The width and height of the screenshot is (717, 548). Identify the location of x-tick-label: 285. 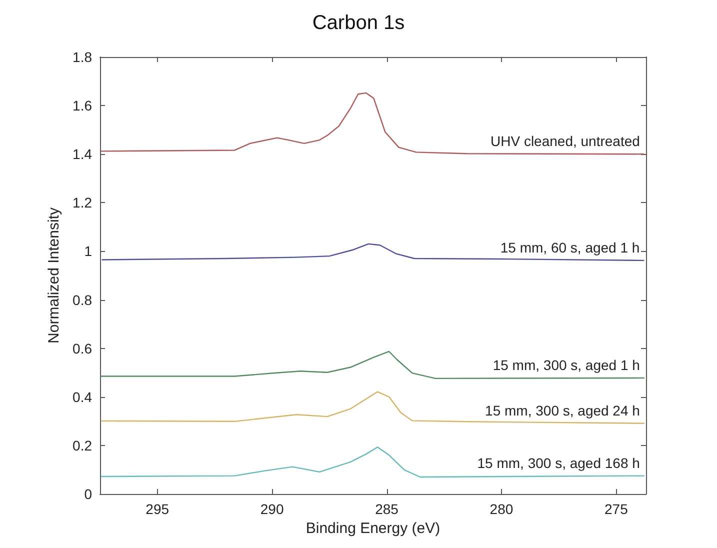
(387, 509).